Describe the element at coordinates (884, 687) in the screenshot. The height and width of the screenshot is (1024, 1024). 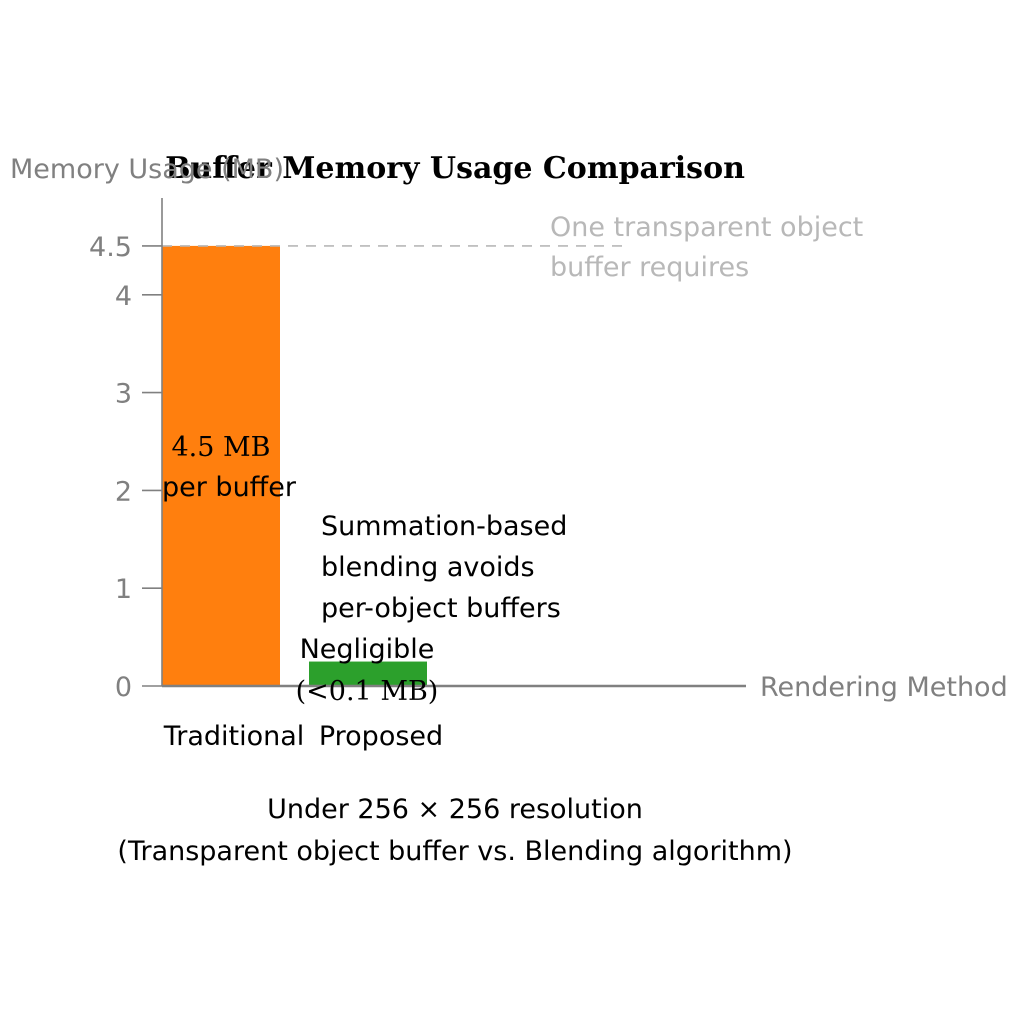
I see `x-axis-label: Rendering Method` at that location.